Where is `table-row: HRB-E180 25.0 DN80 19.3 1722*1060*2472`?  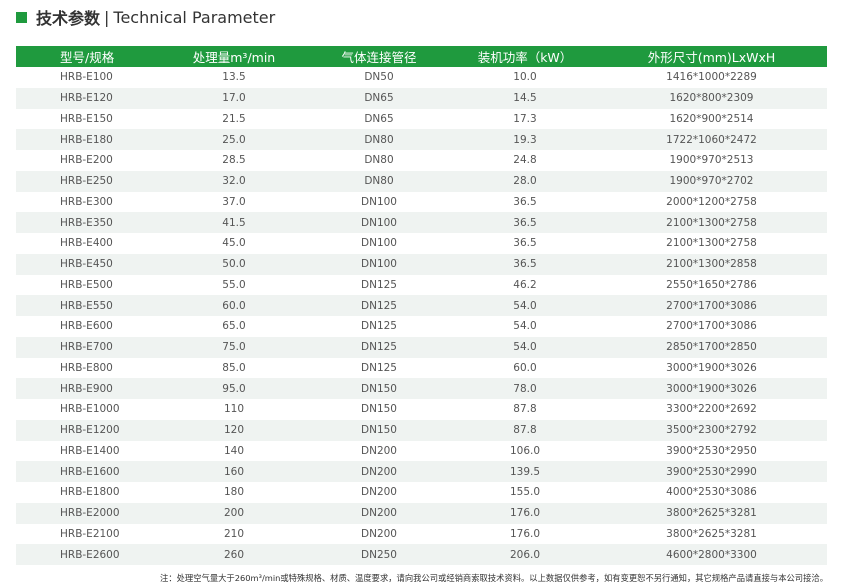 table-row: HRB-E180 25.0 DN80 19.3 1722*1060*2472 is located at coordinates (421, 139).